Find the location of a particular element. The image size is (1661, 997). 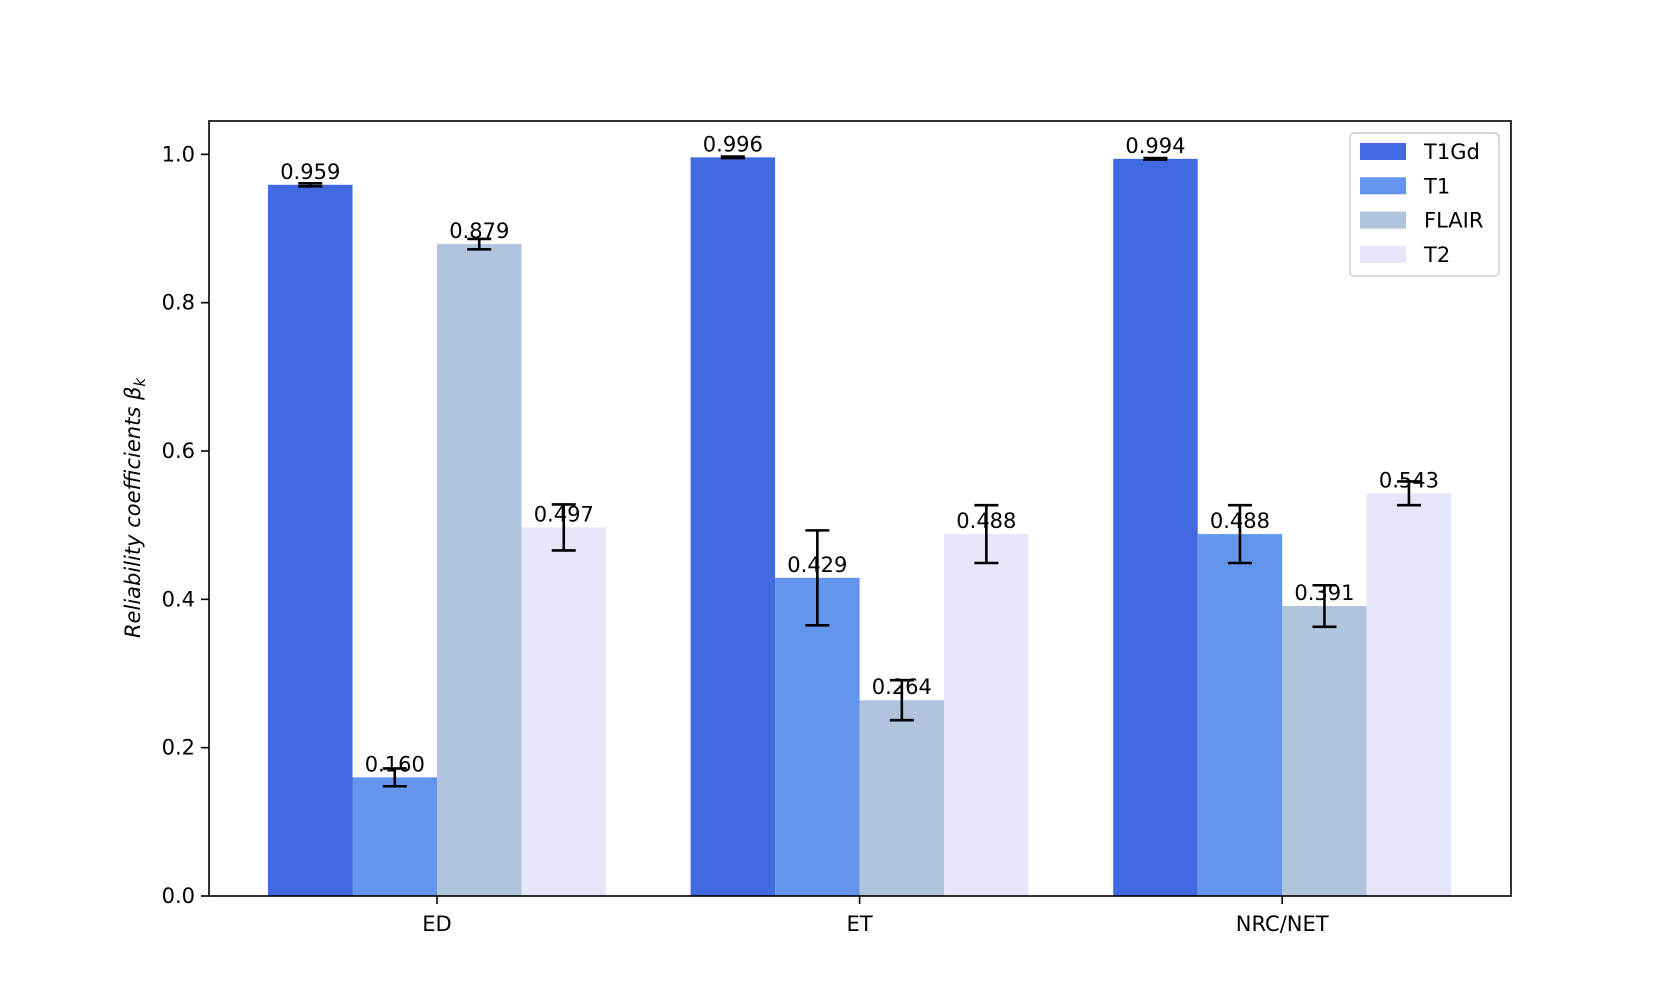

data-label-t2-0: 0.497 is located at coordinates (564, 514).